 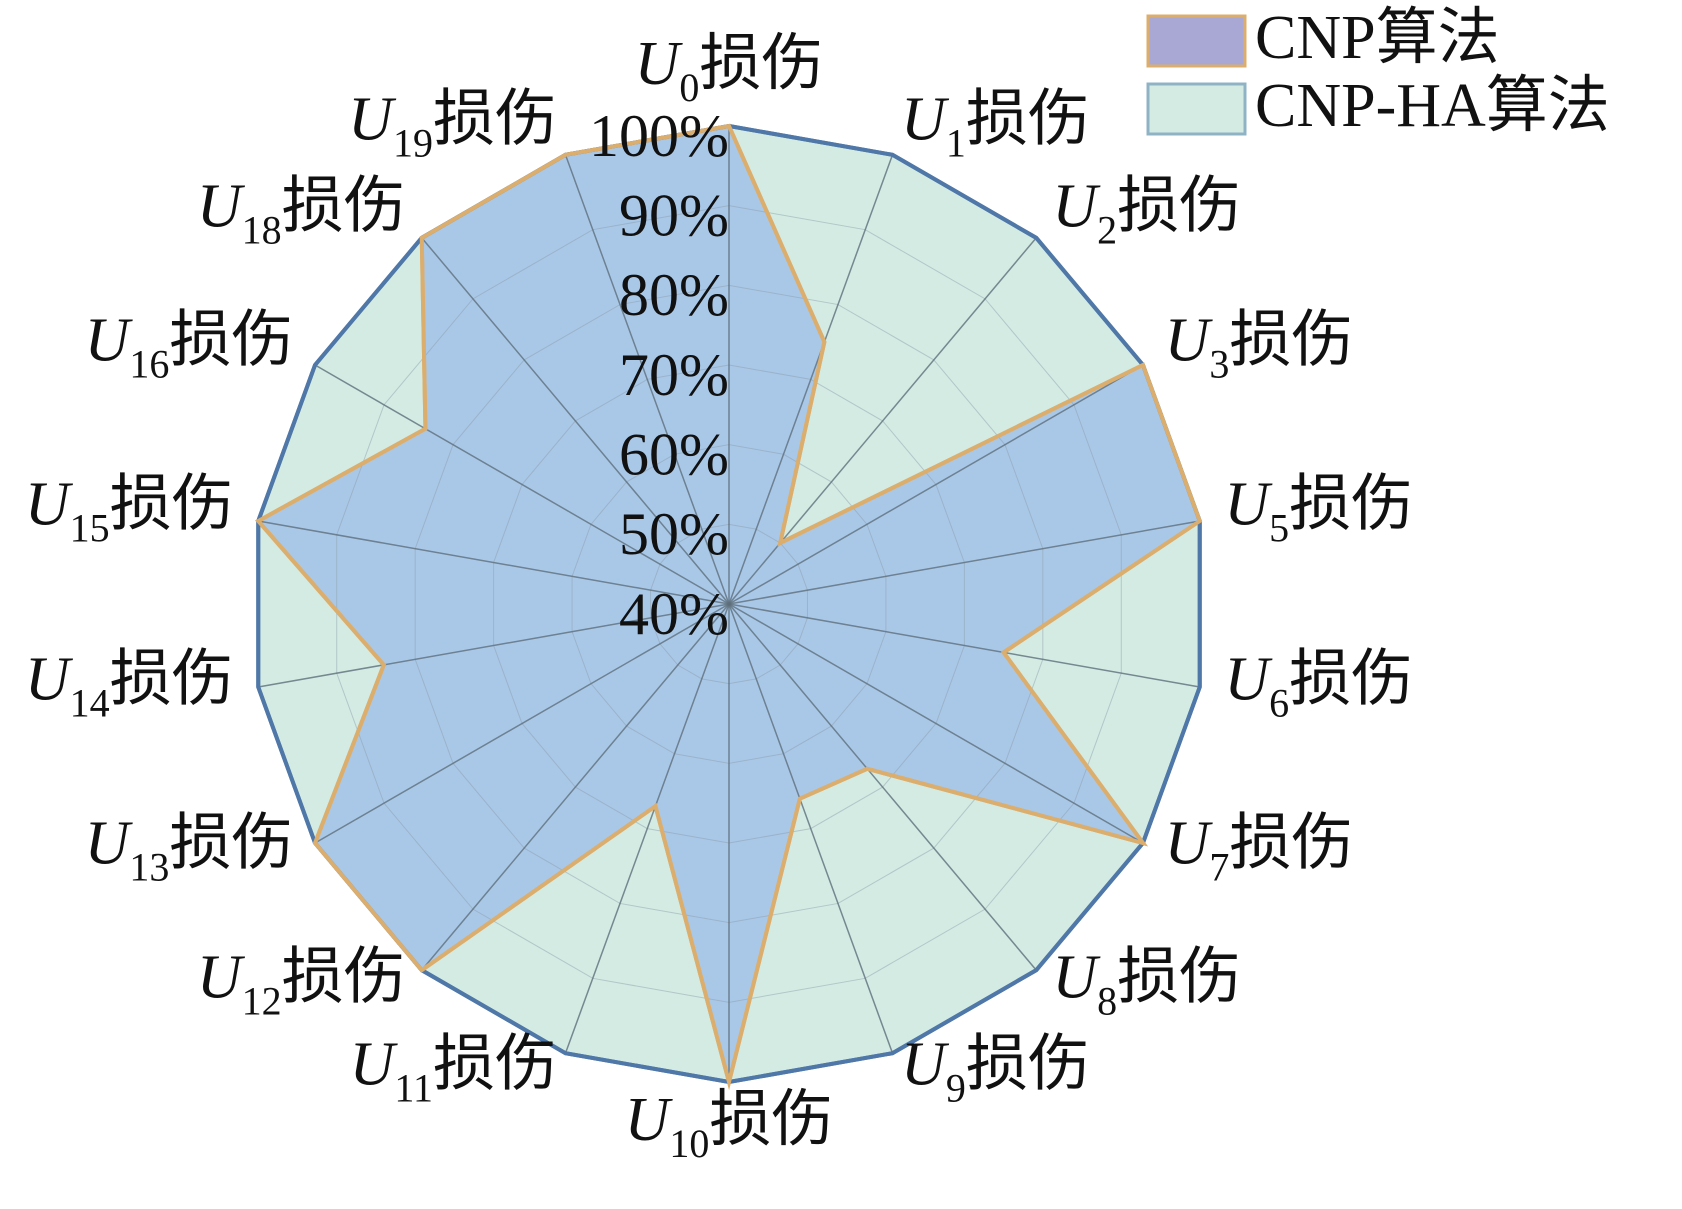 What do you see at coordinates (674, 614) in the screenshot?
I see `r-tick-label: 40%` at bounding box center [674, 614].